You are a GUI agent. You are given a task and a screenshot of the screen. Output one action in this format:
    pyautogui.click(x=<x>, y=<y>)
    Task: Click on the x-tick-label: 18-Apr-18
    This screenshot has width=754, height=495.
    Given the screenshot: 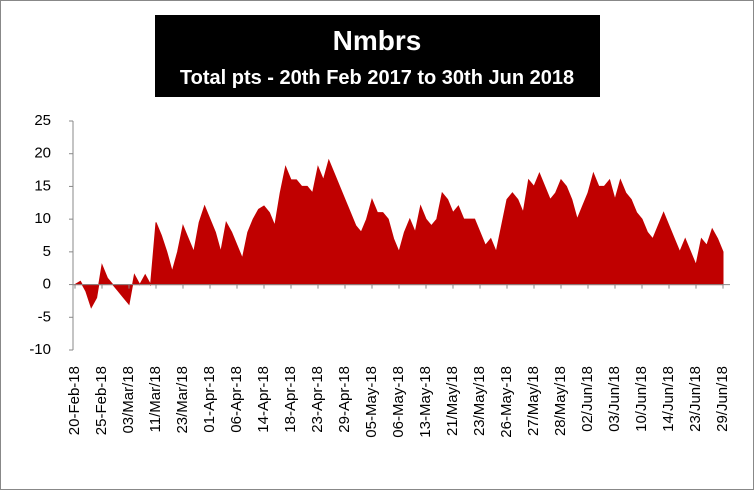 What is the action you would take?
    pyautogui.click(x=290, y=399)
    